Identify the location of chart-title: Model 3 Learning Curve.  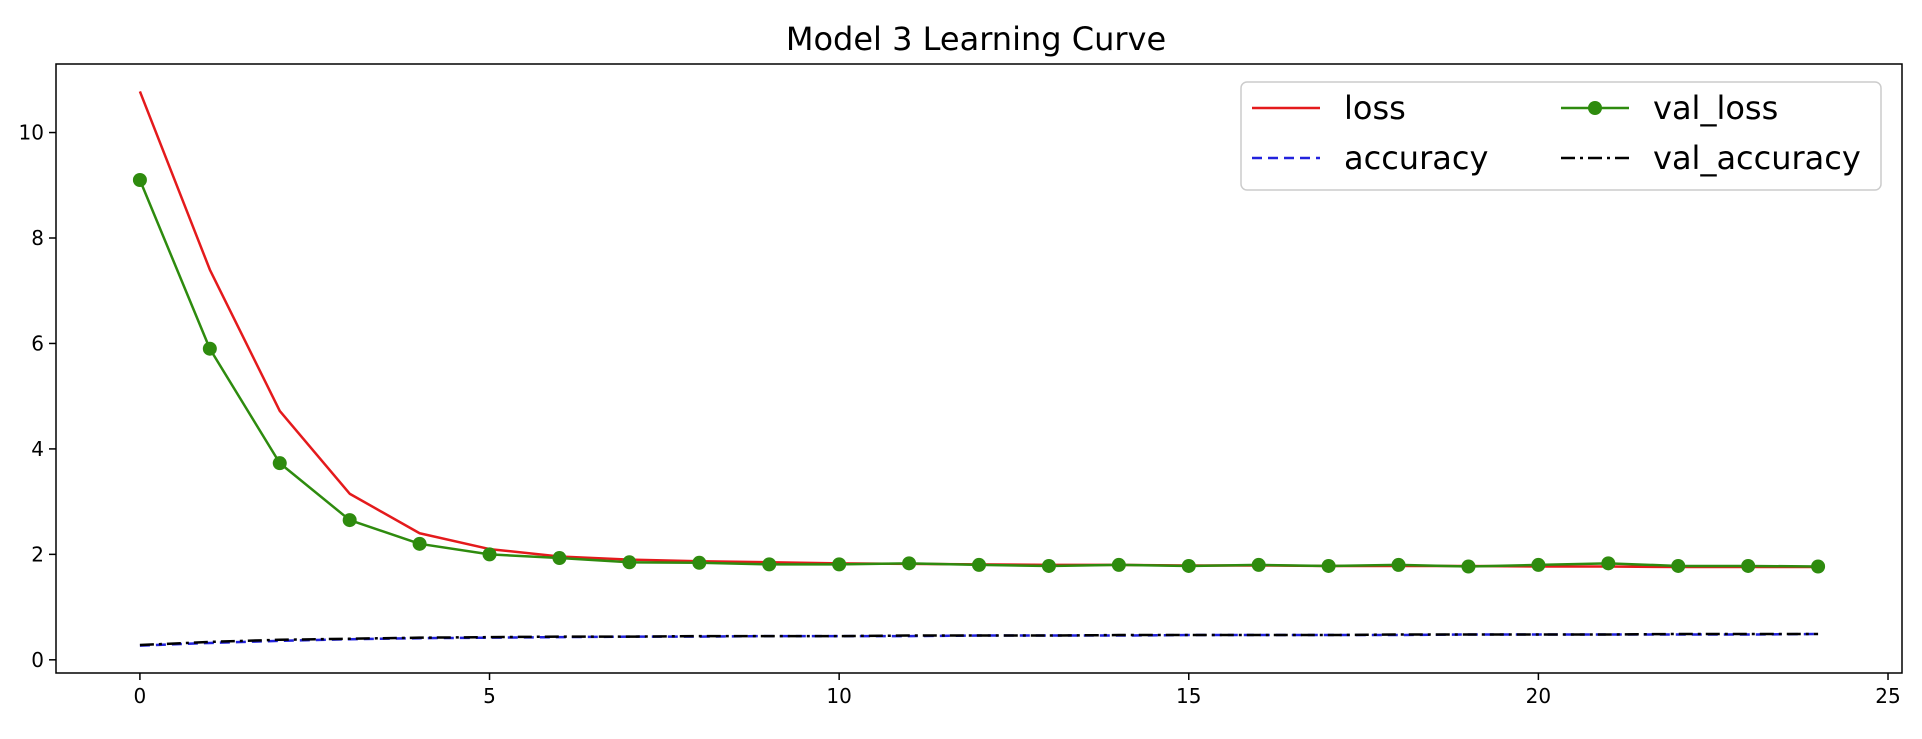
(976, 39).